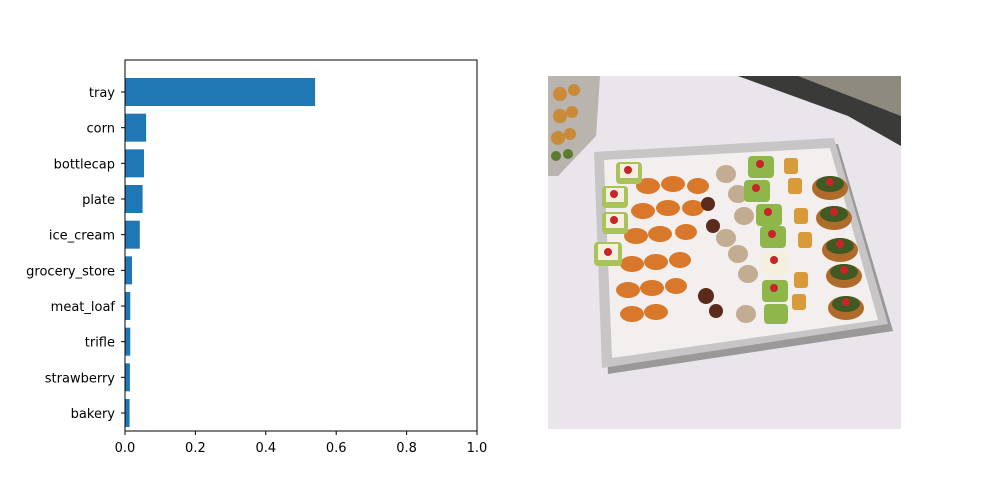 This screenshot has height=500, width=1000. I want to click on bar-corn, so click(136, 127).